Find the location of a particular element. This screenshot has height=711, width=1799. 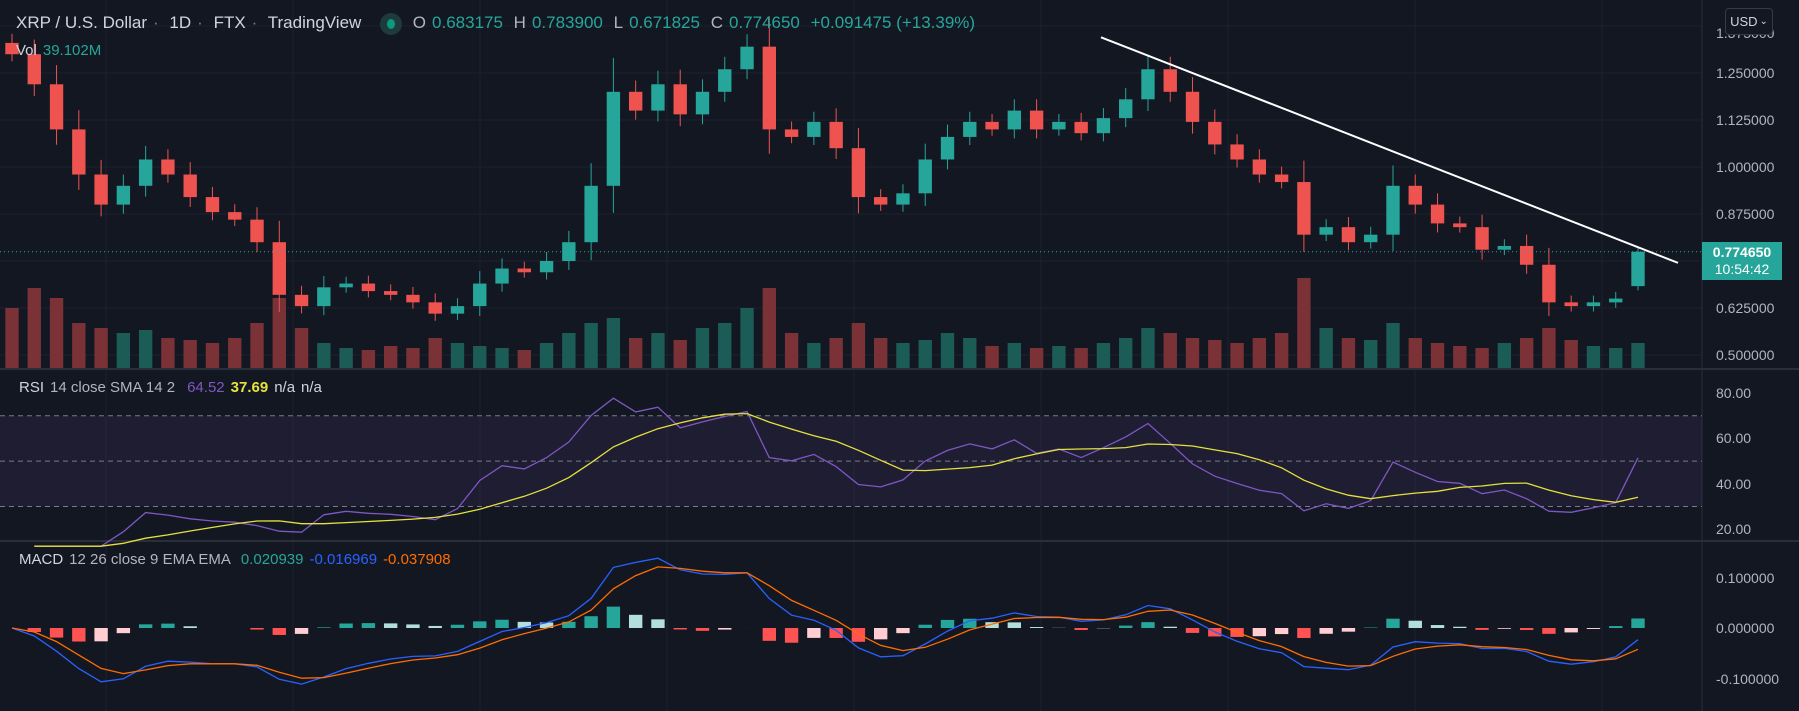

macd-line-value: -0.016969 is located at coordinates (343, 559).